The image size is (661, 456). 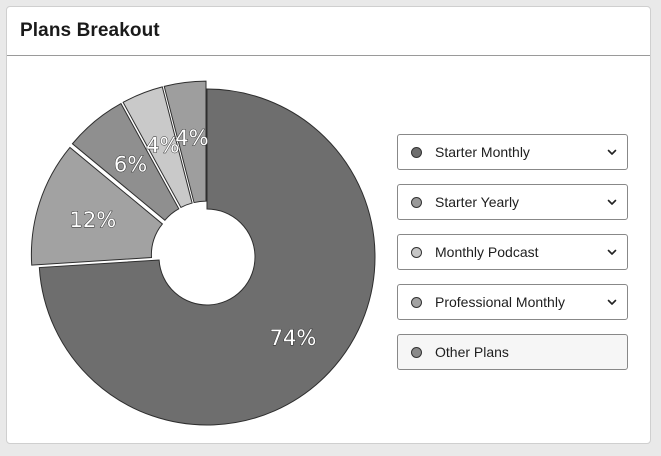 I want to click on donut-slice-other-plans, so click(x=185, y=142).